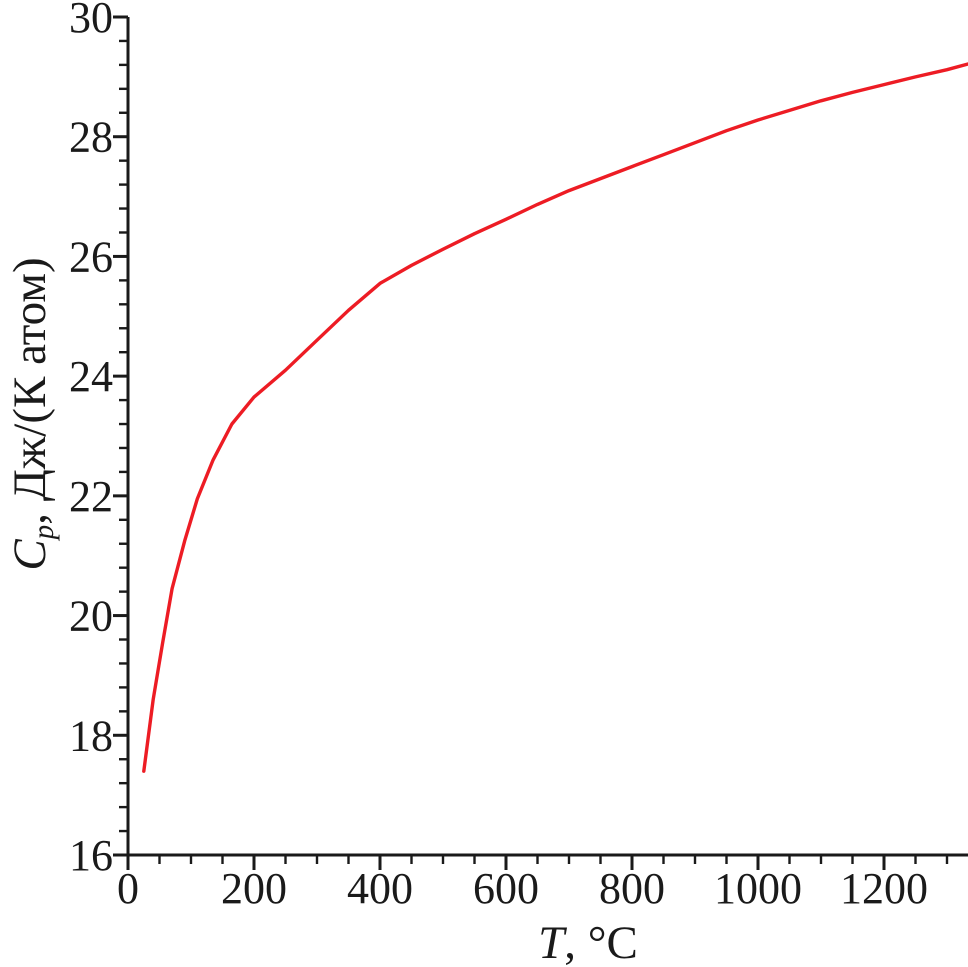 Image resolution: width=968 pixels, height=967 pixels. I want to click on y-tick-label: 22, so click(91, 496).